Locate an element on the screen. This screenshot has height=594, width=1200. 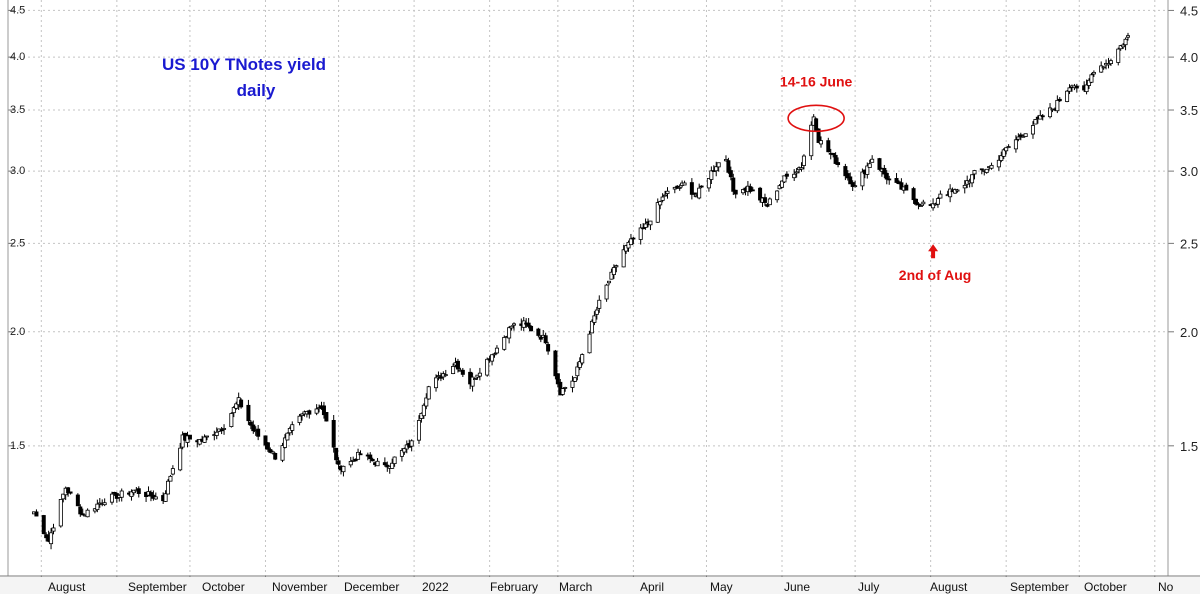
x-tick-label: November is located at coordinates (299, 587).